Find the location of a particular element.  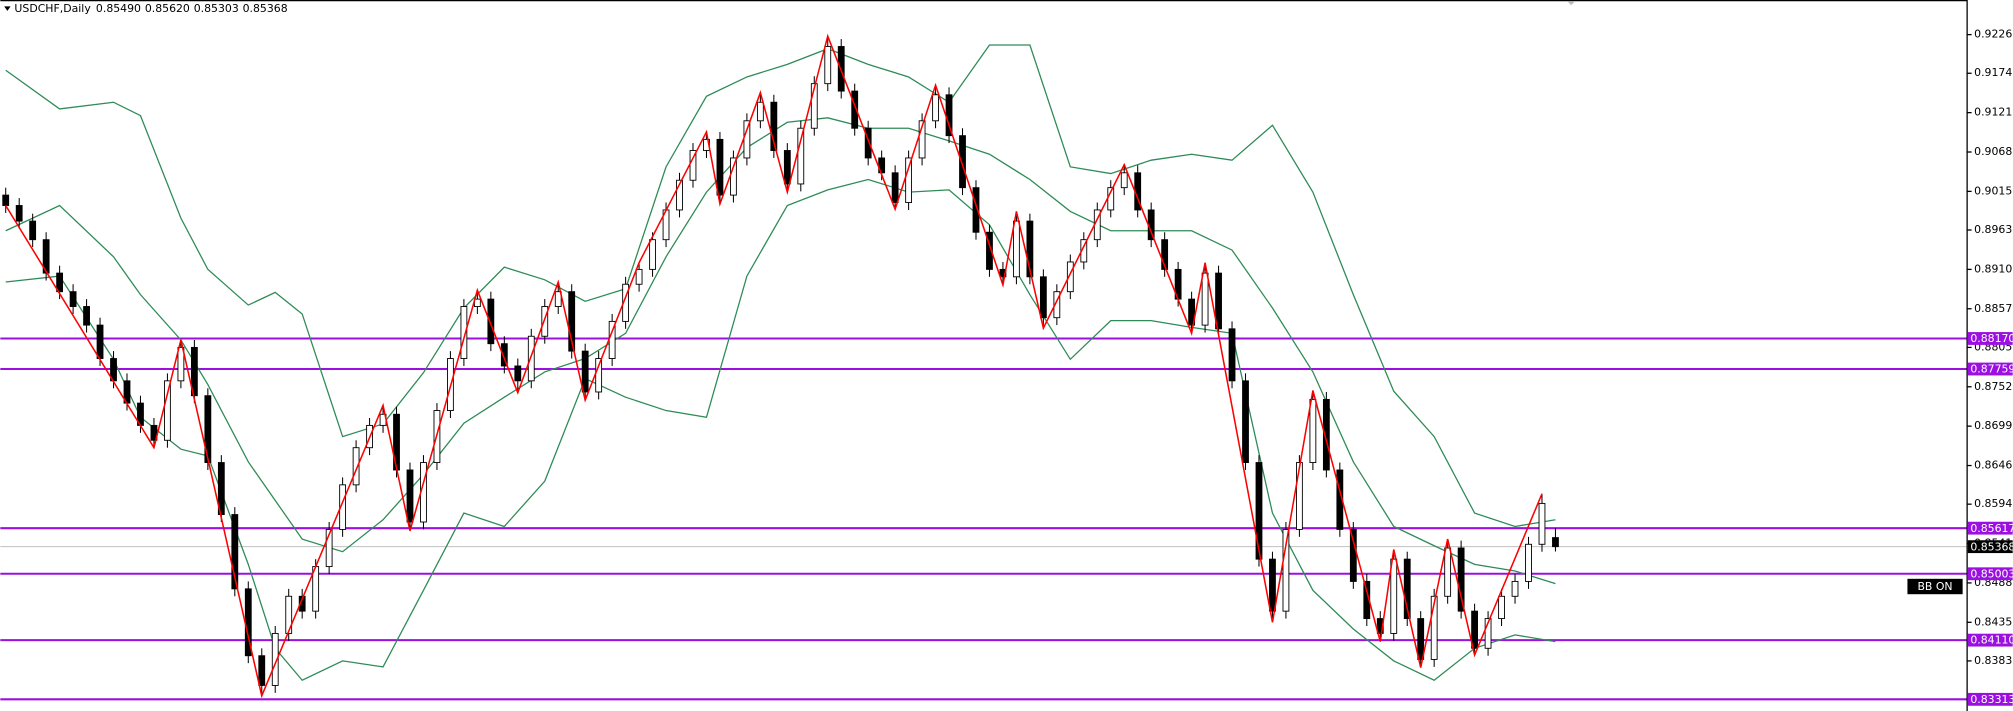

level-label: 0.85003 is located at coordinates (1991, 573).